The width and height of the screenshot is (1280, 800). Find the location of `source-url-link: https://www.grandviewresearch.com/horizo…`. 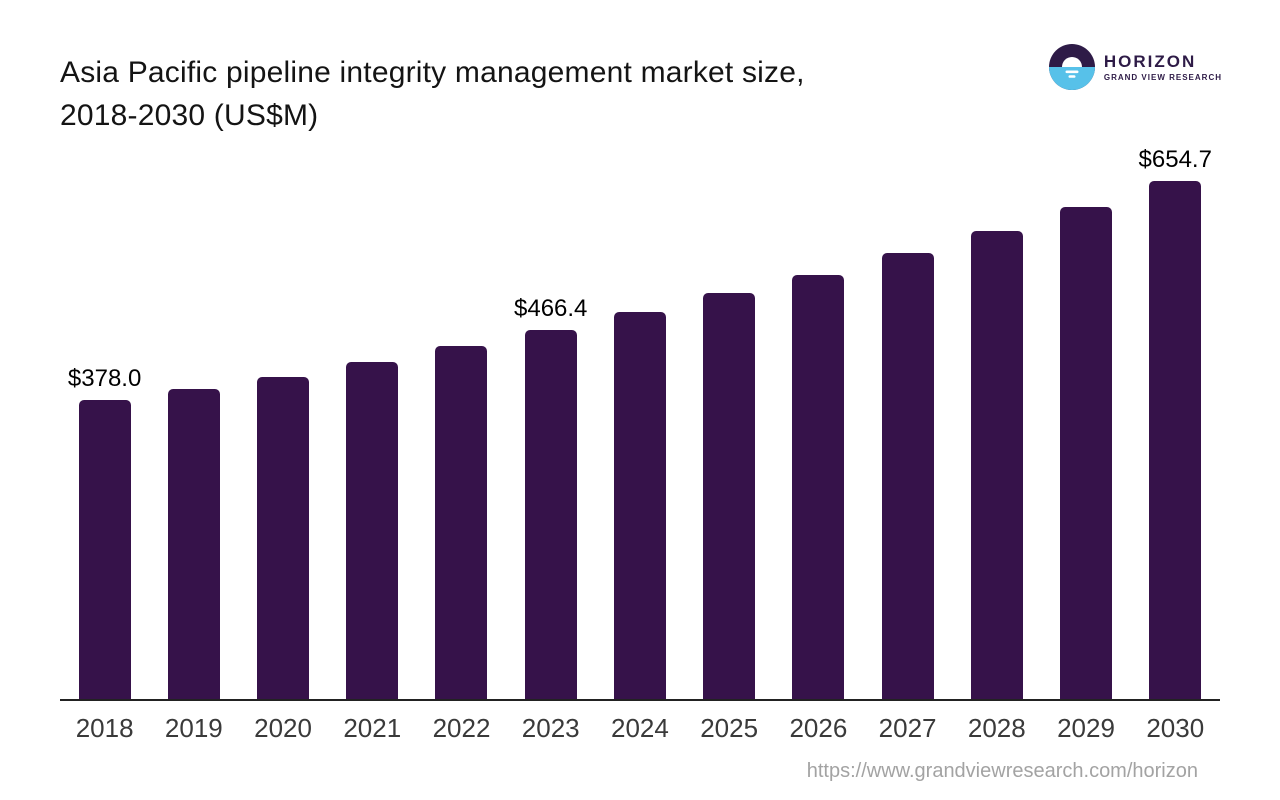

source-url-link: https://www.grandviewresearch.com/horizo… is located at coordinates (1002, 771).